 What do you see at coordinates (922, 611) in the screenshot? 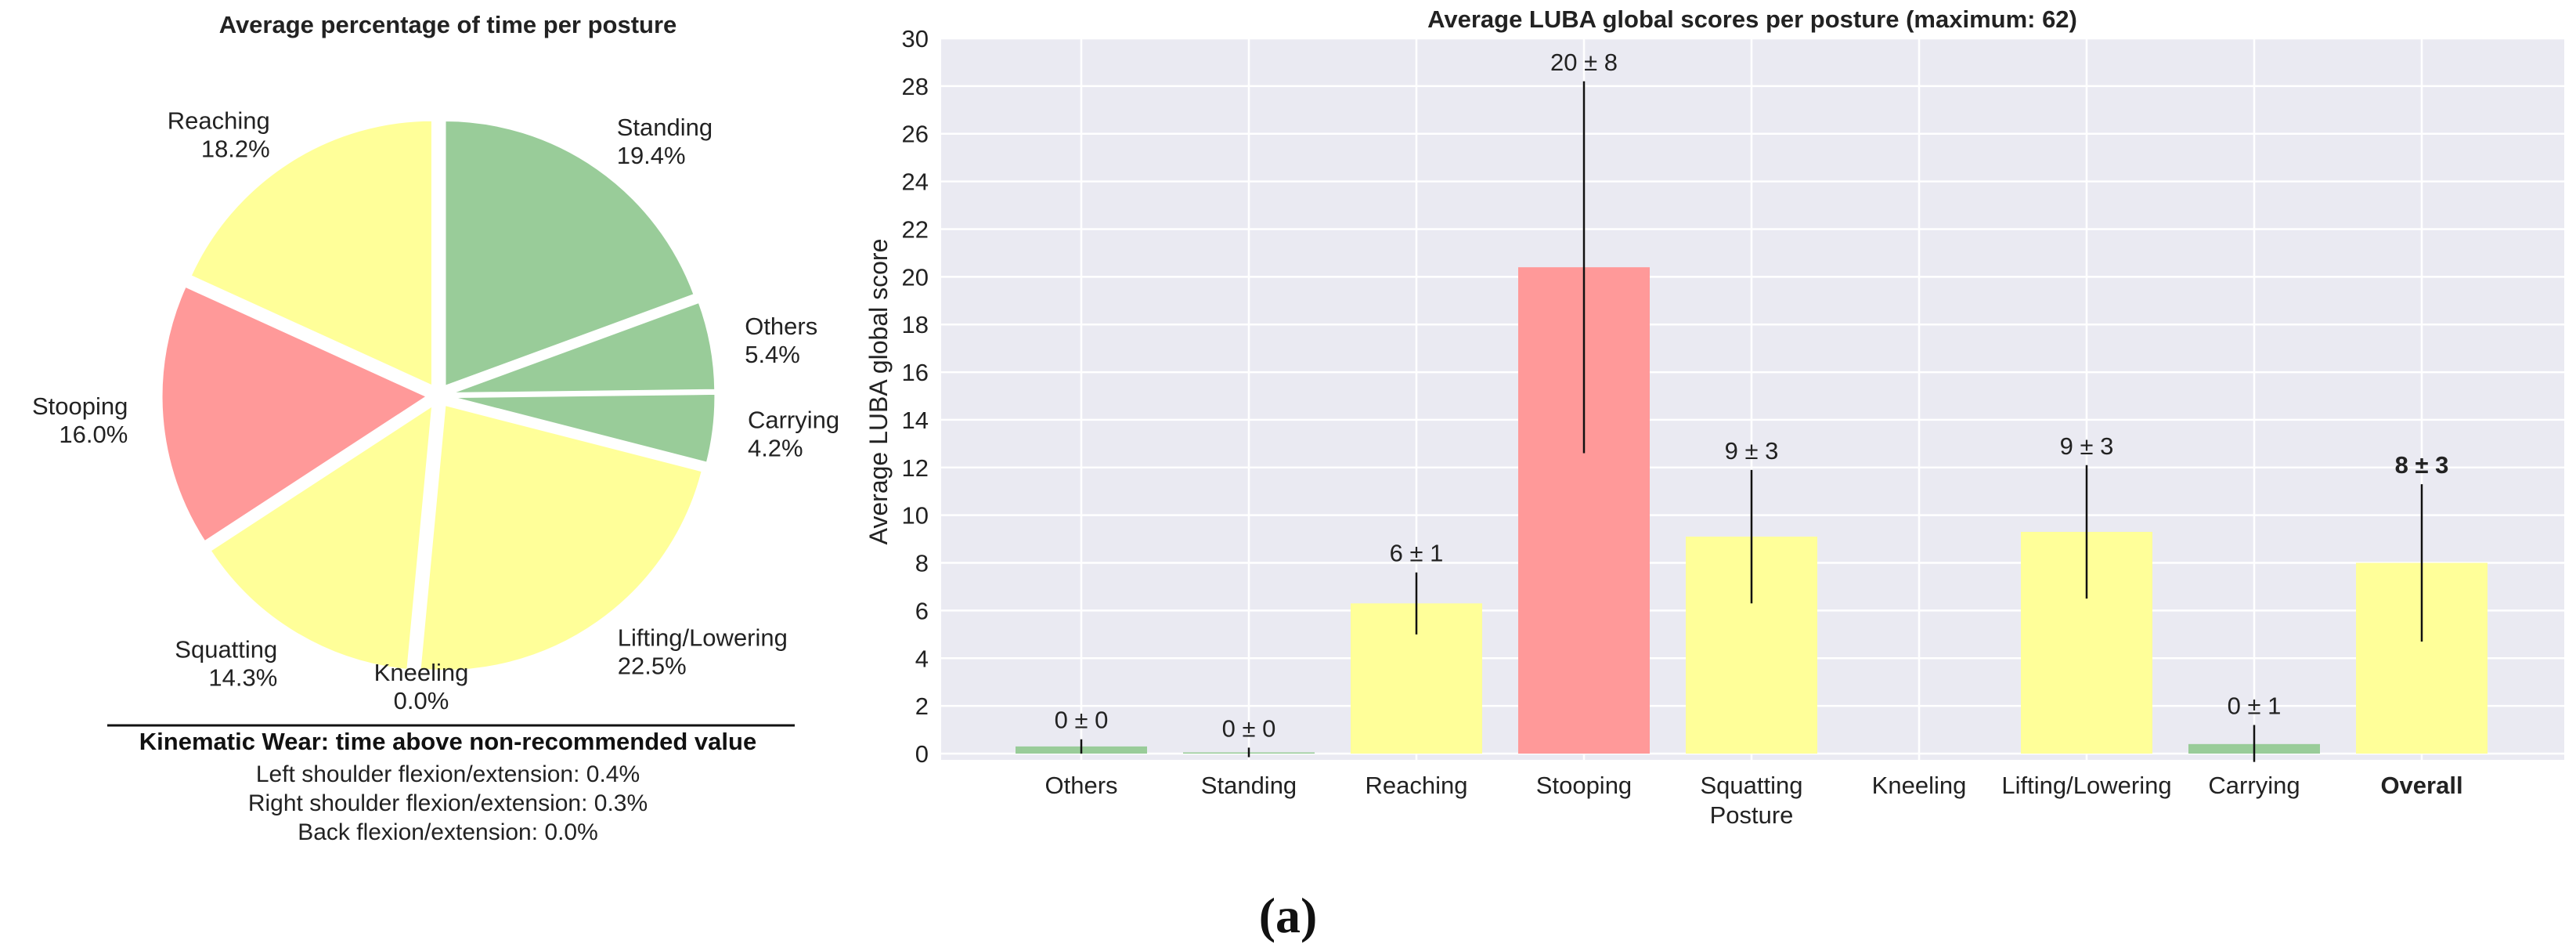
I see `y-tick-label: 6` at bounding box center [922, 611].